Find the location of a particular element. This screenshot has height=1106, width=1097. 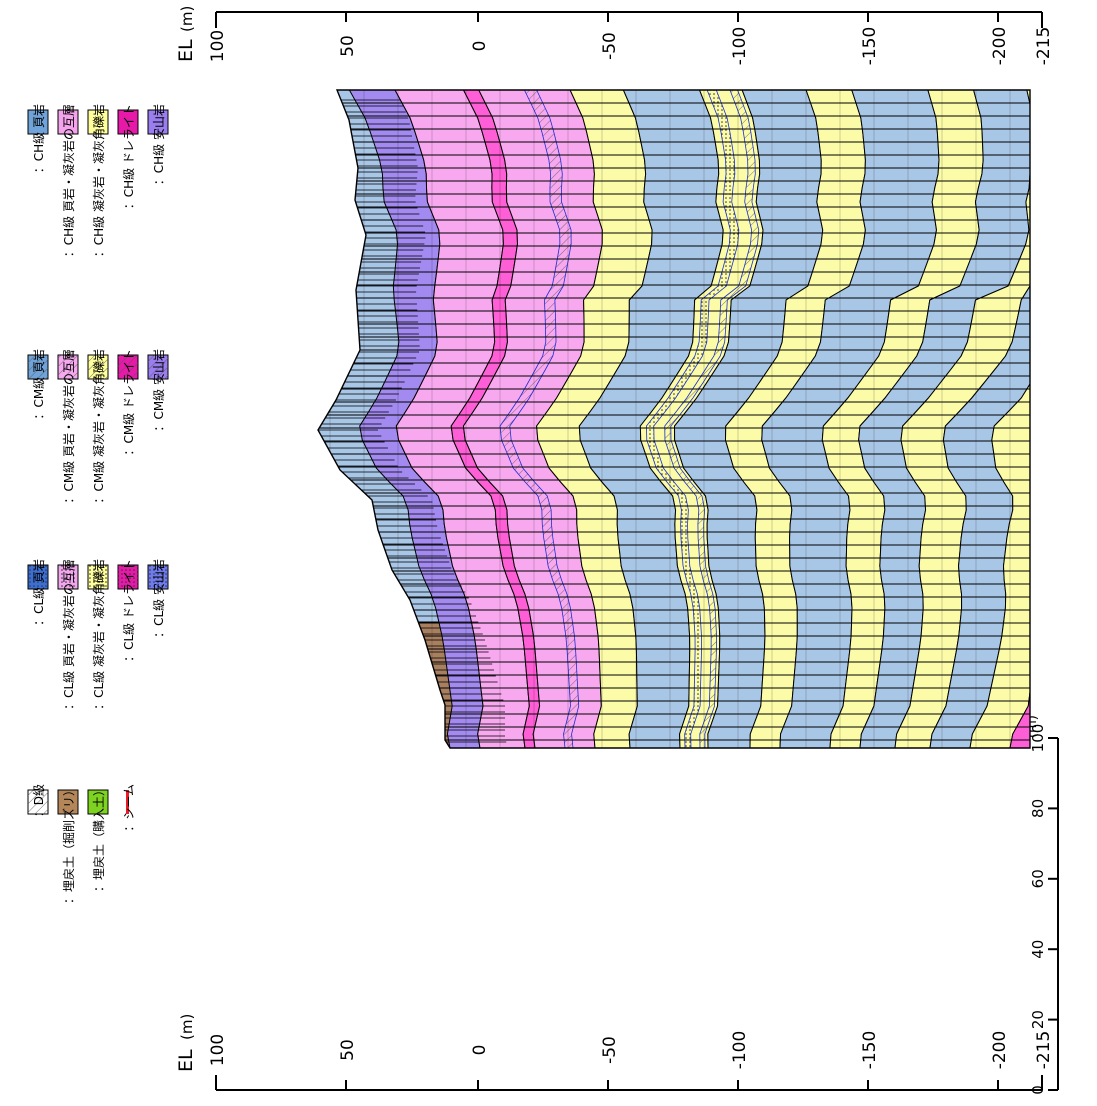

legend-item: ：CM級 ドレライト is located at coordinates (128, 402).